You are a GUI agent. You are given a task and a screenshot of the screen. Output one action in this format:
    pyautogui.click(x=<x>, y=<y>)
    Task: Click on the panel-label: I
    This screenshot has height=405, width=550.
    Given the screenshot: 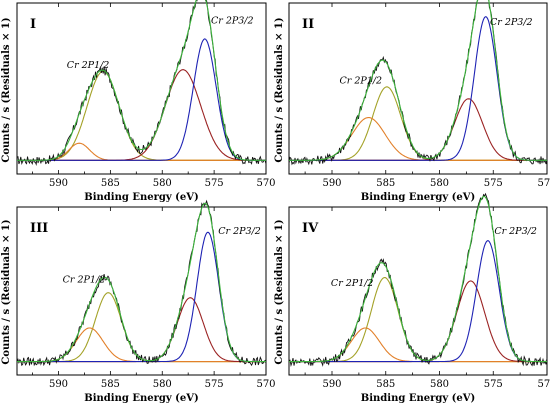 What is the action you would take?
    pyautogui.click(x=33, y=24)
    